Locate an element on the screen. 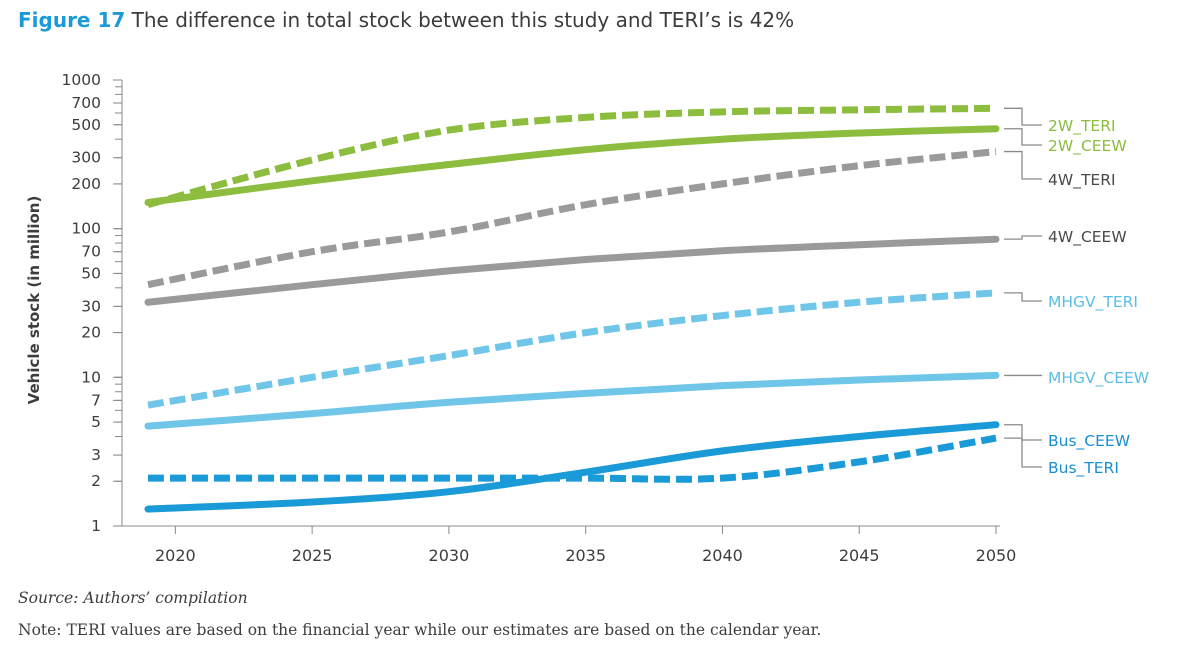 The height and width of the screenshot is (649, 1180). y-axis-label: Vehicle stock (in million) is located at coordinates (34, 300).